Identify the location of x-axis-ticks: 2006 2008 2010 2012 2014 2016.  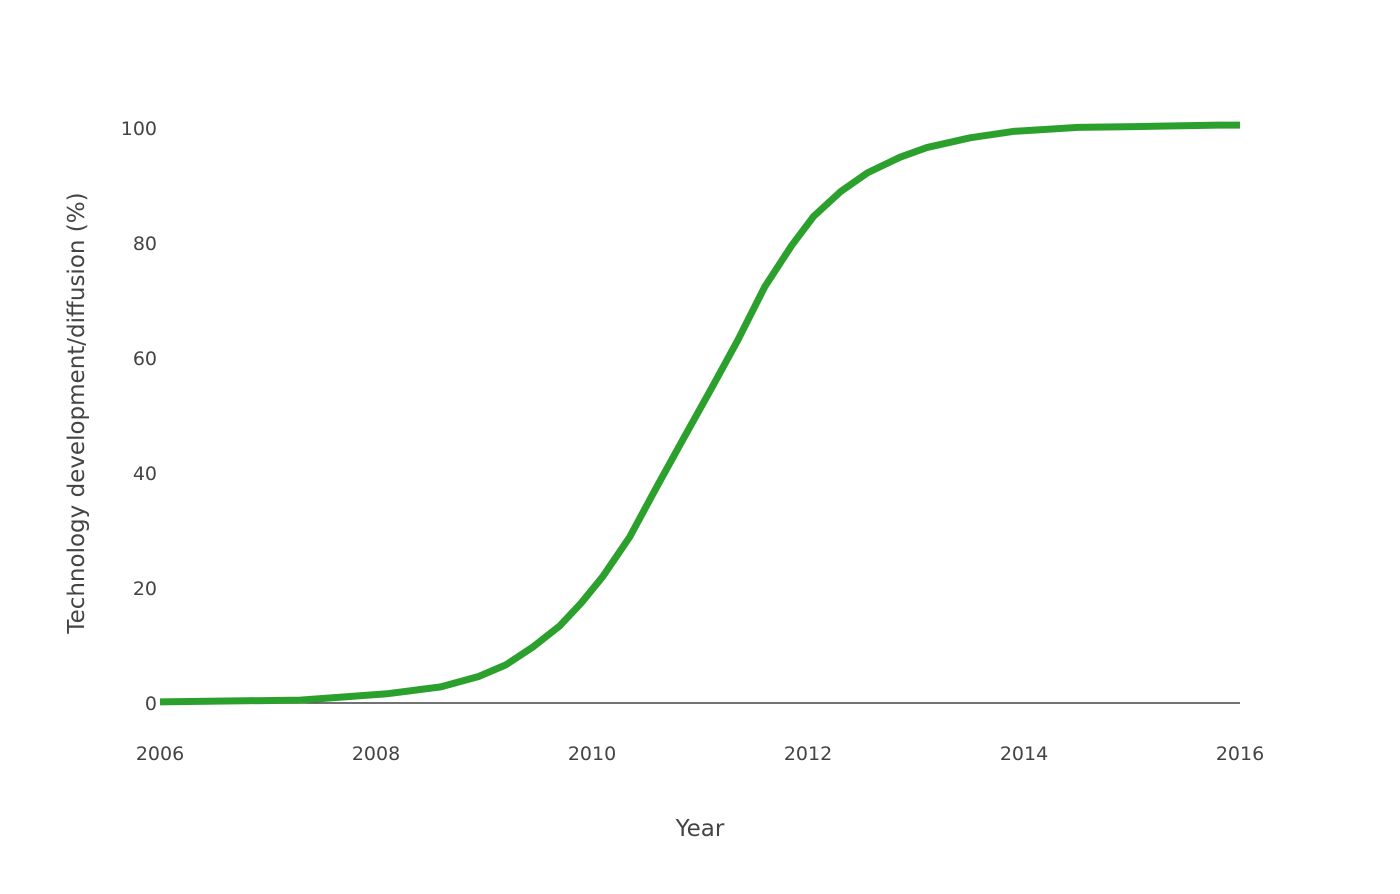
(700, 754).